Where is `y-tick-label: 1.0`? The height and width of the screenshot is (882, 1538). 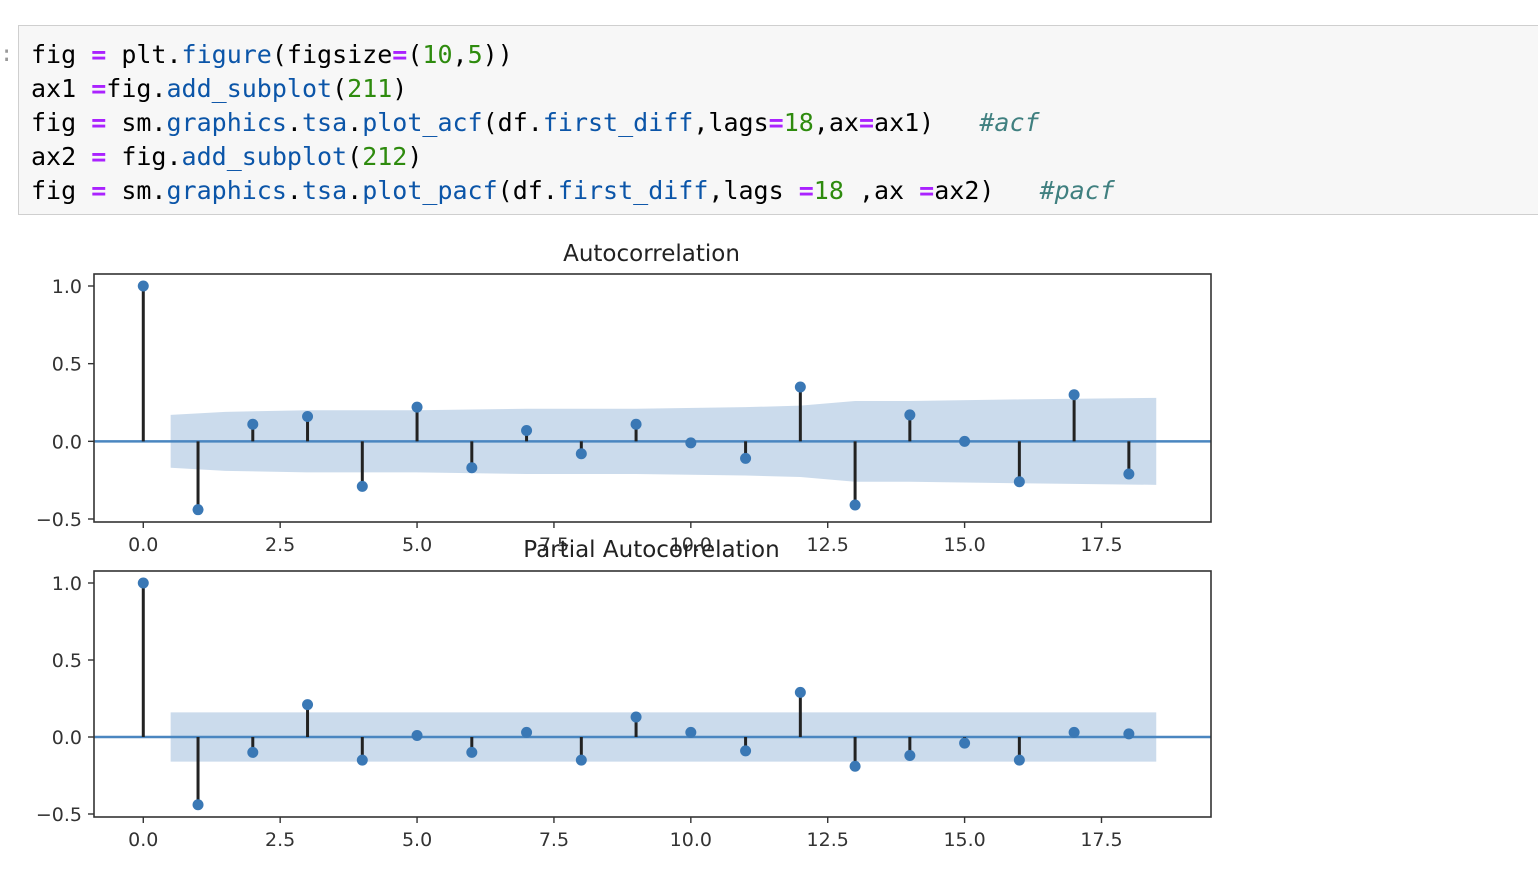 y-tick-label: 1.0 is located at coordinates (67, 287).